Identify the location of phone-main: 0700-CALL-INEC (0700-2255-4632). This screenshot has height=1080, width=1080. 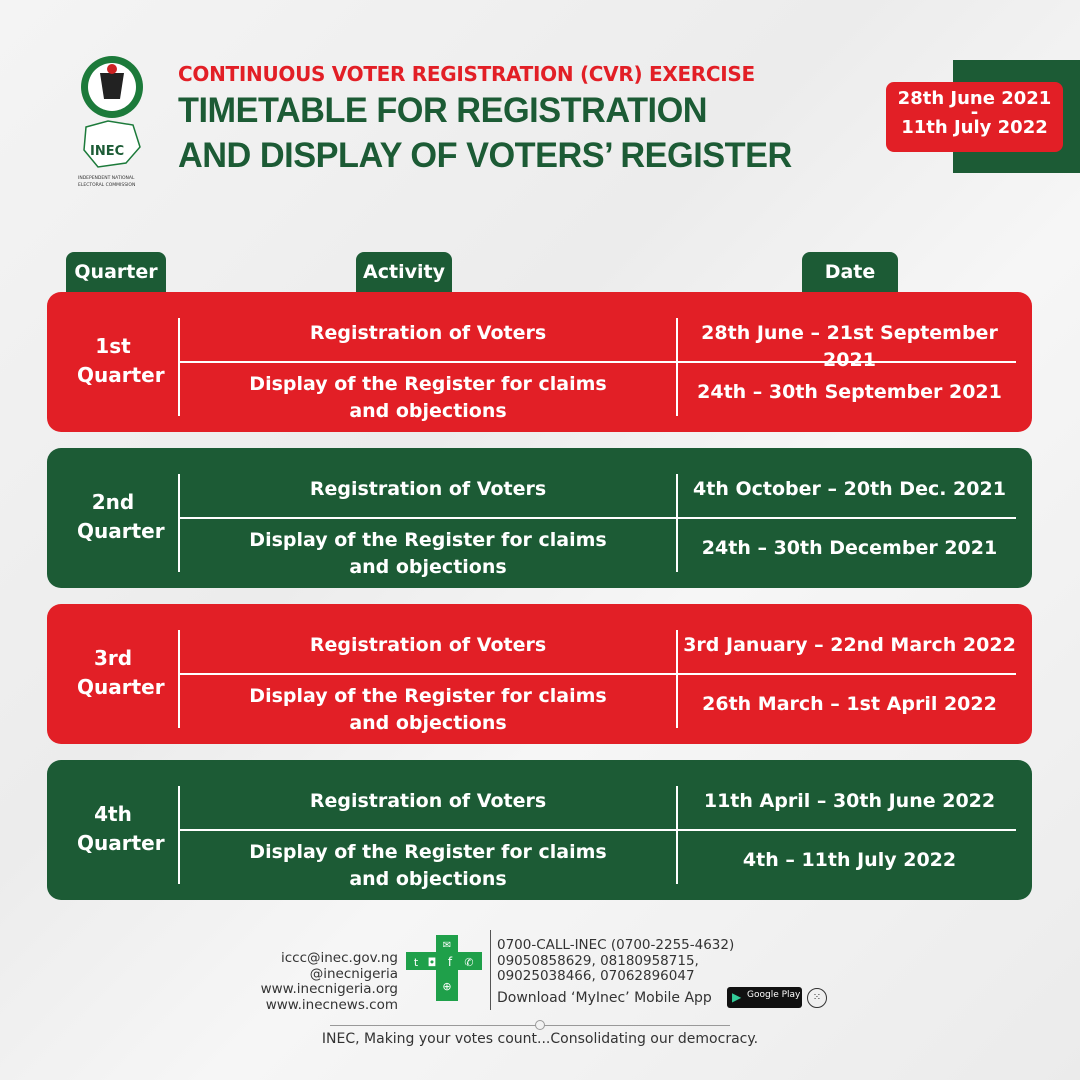
(616, 945).